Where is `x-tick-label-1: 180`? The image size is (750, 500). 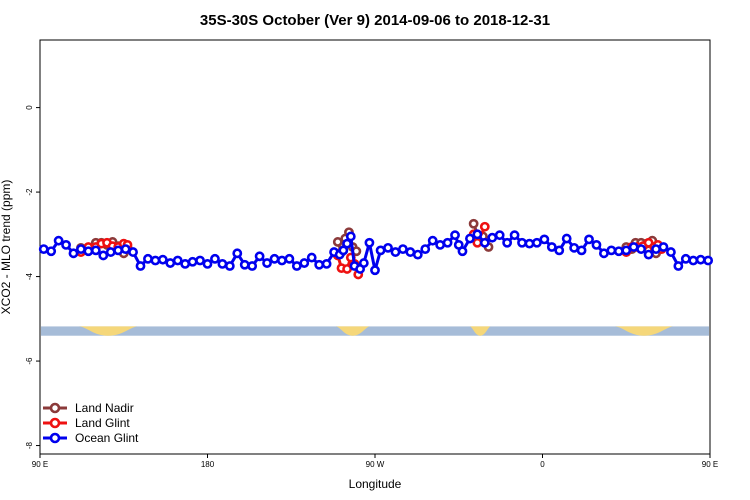 x-tick-label-1: 180 is located at coordinates (208, 464).